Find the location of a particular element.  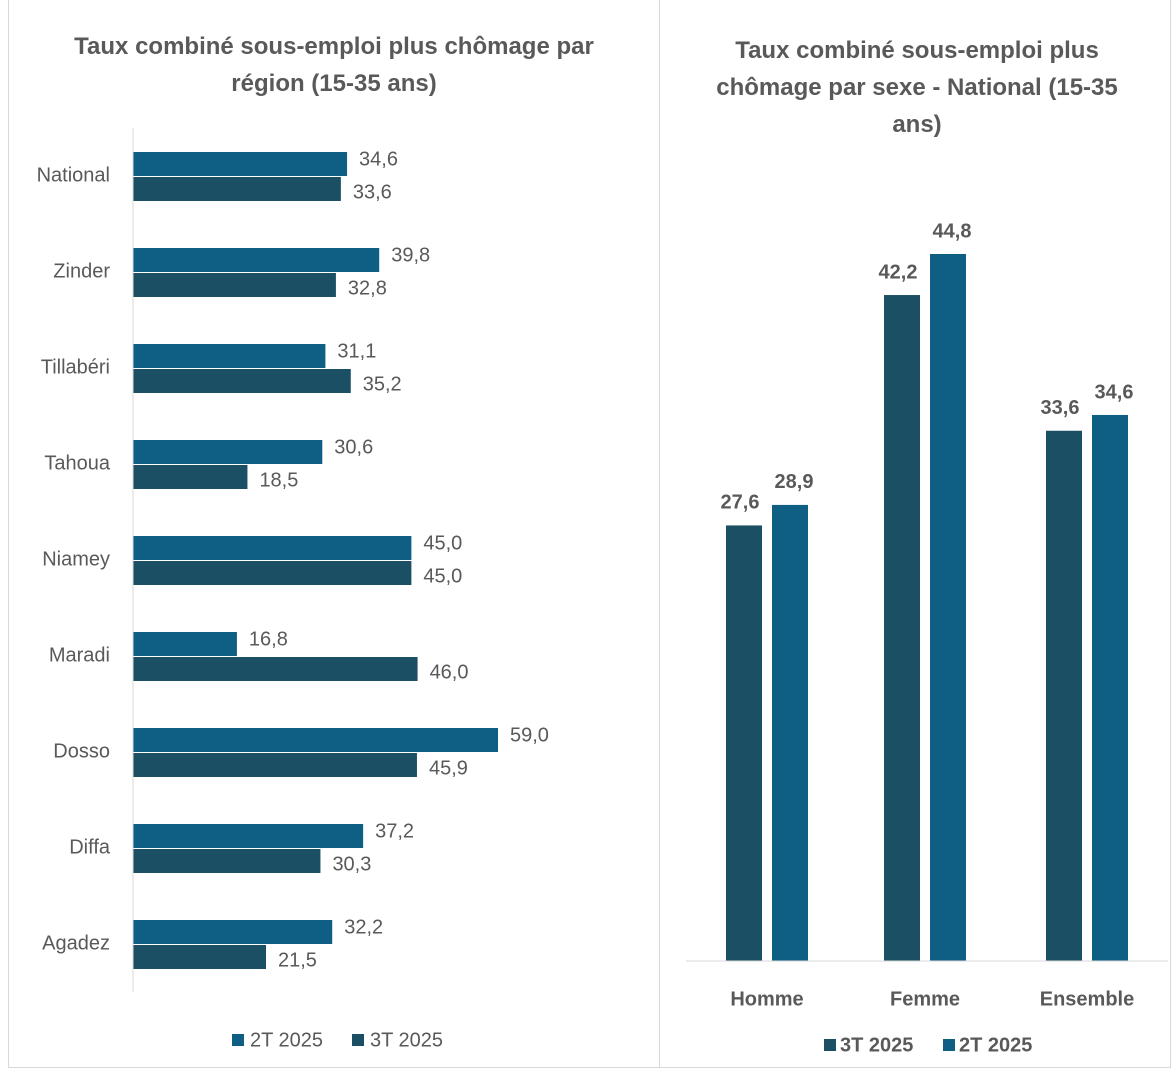

y-tick-label: Maradi is located at coordinates (79, 655).